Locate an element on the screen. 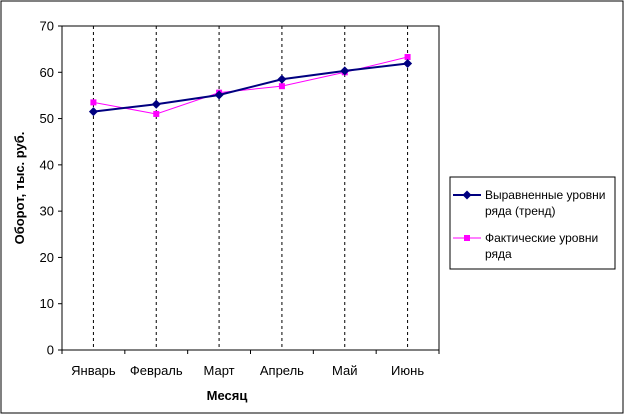 This screenshot has height=420, width=625. series-layer is located at coordinates (250, 85).